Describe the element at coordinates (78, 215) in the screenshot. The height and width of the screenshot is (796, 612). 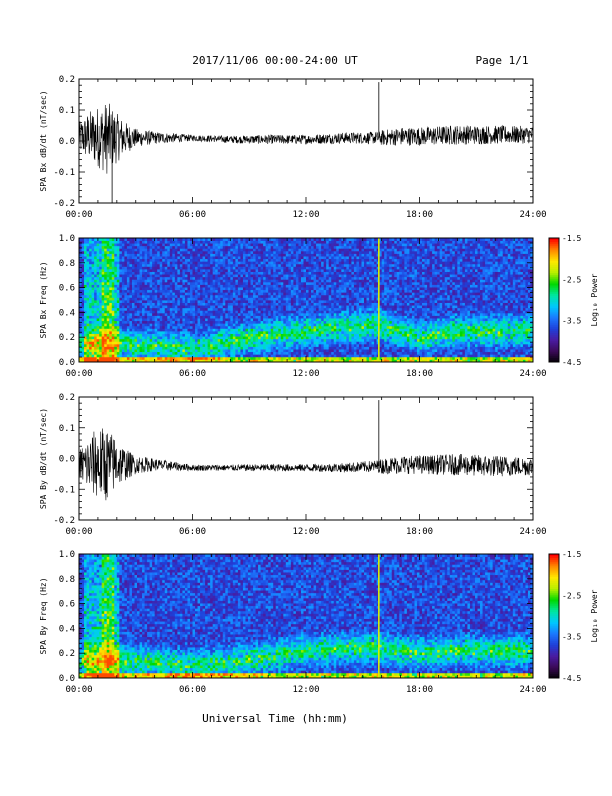
I see `x-tick-label: 00:00` at that location.